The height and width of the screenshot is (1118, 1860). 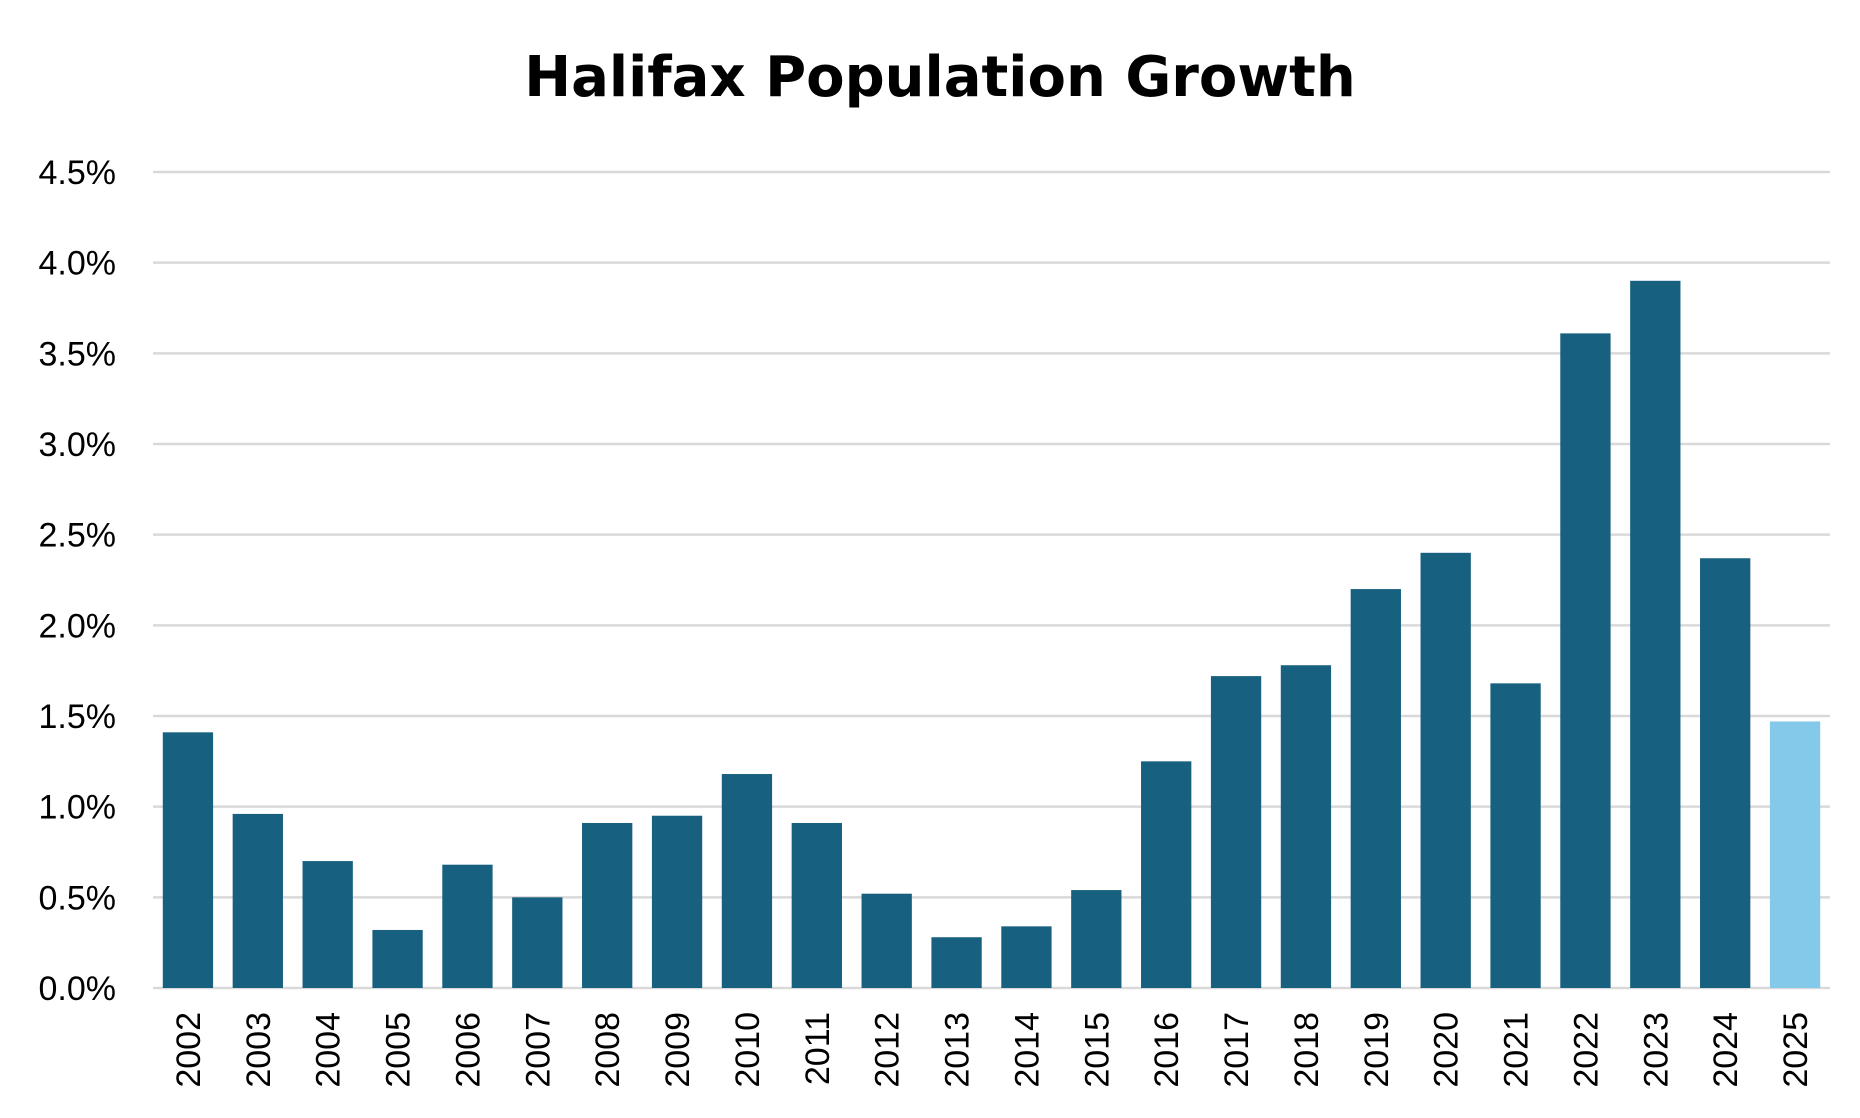 I want to click on x-tick-label: 2007, so click(x=538, y=1050).